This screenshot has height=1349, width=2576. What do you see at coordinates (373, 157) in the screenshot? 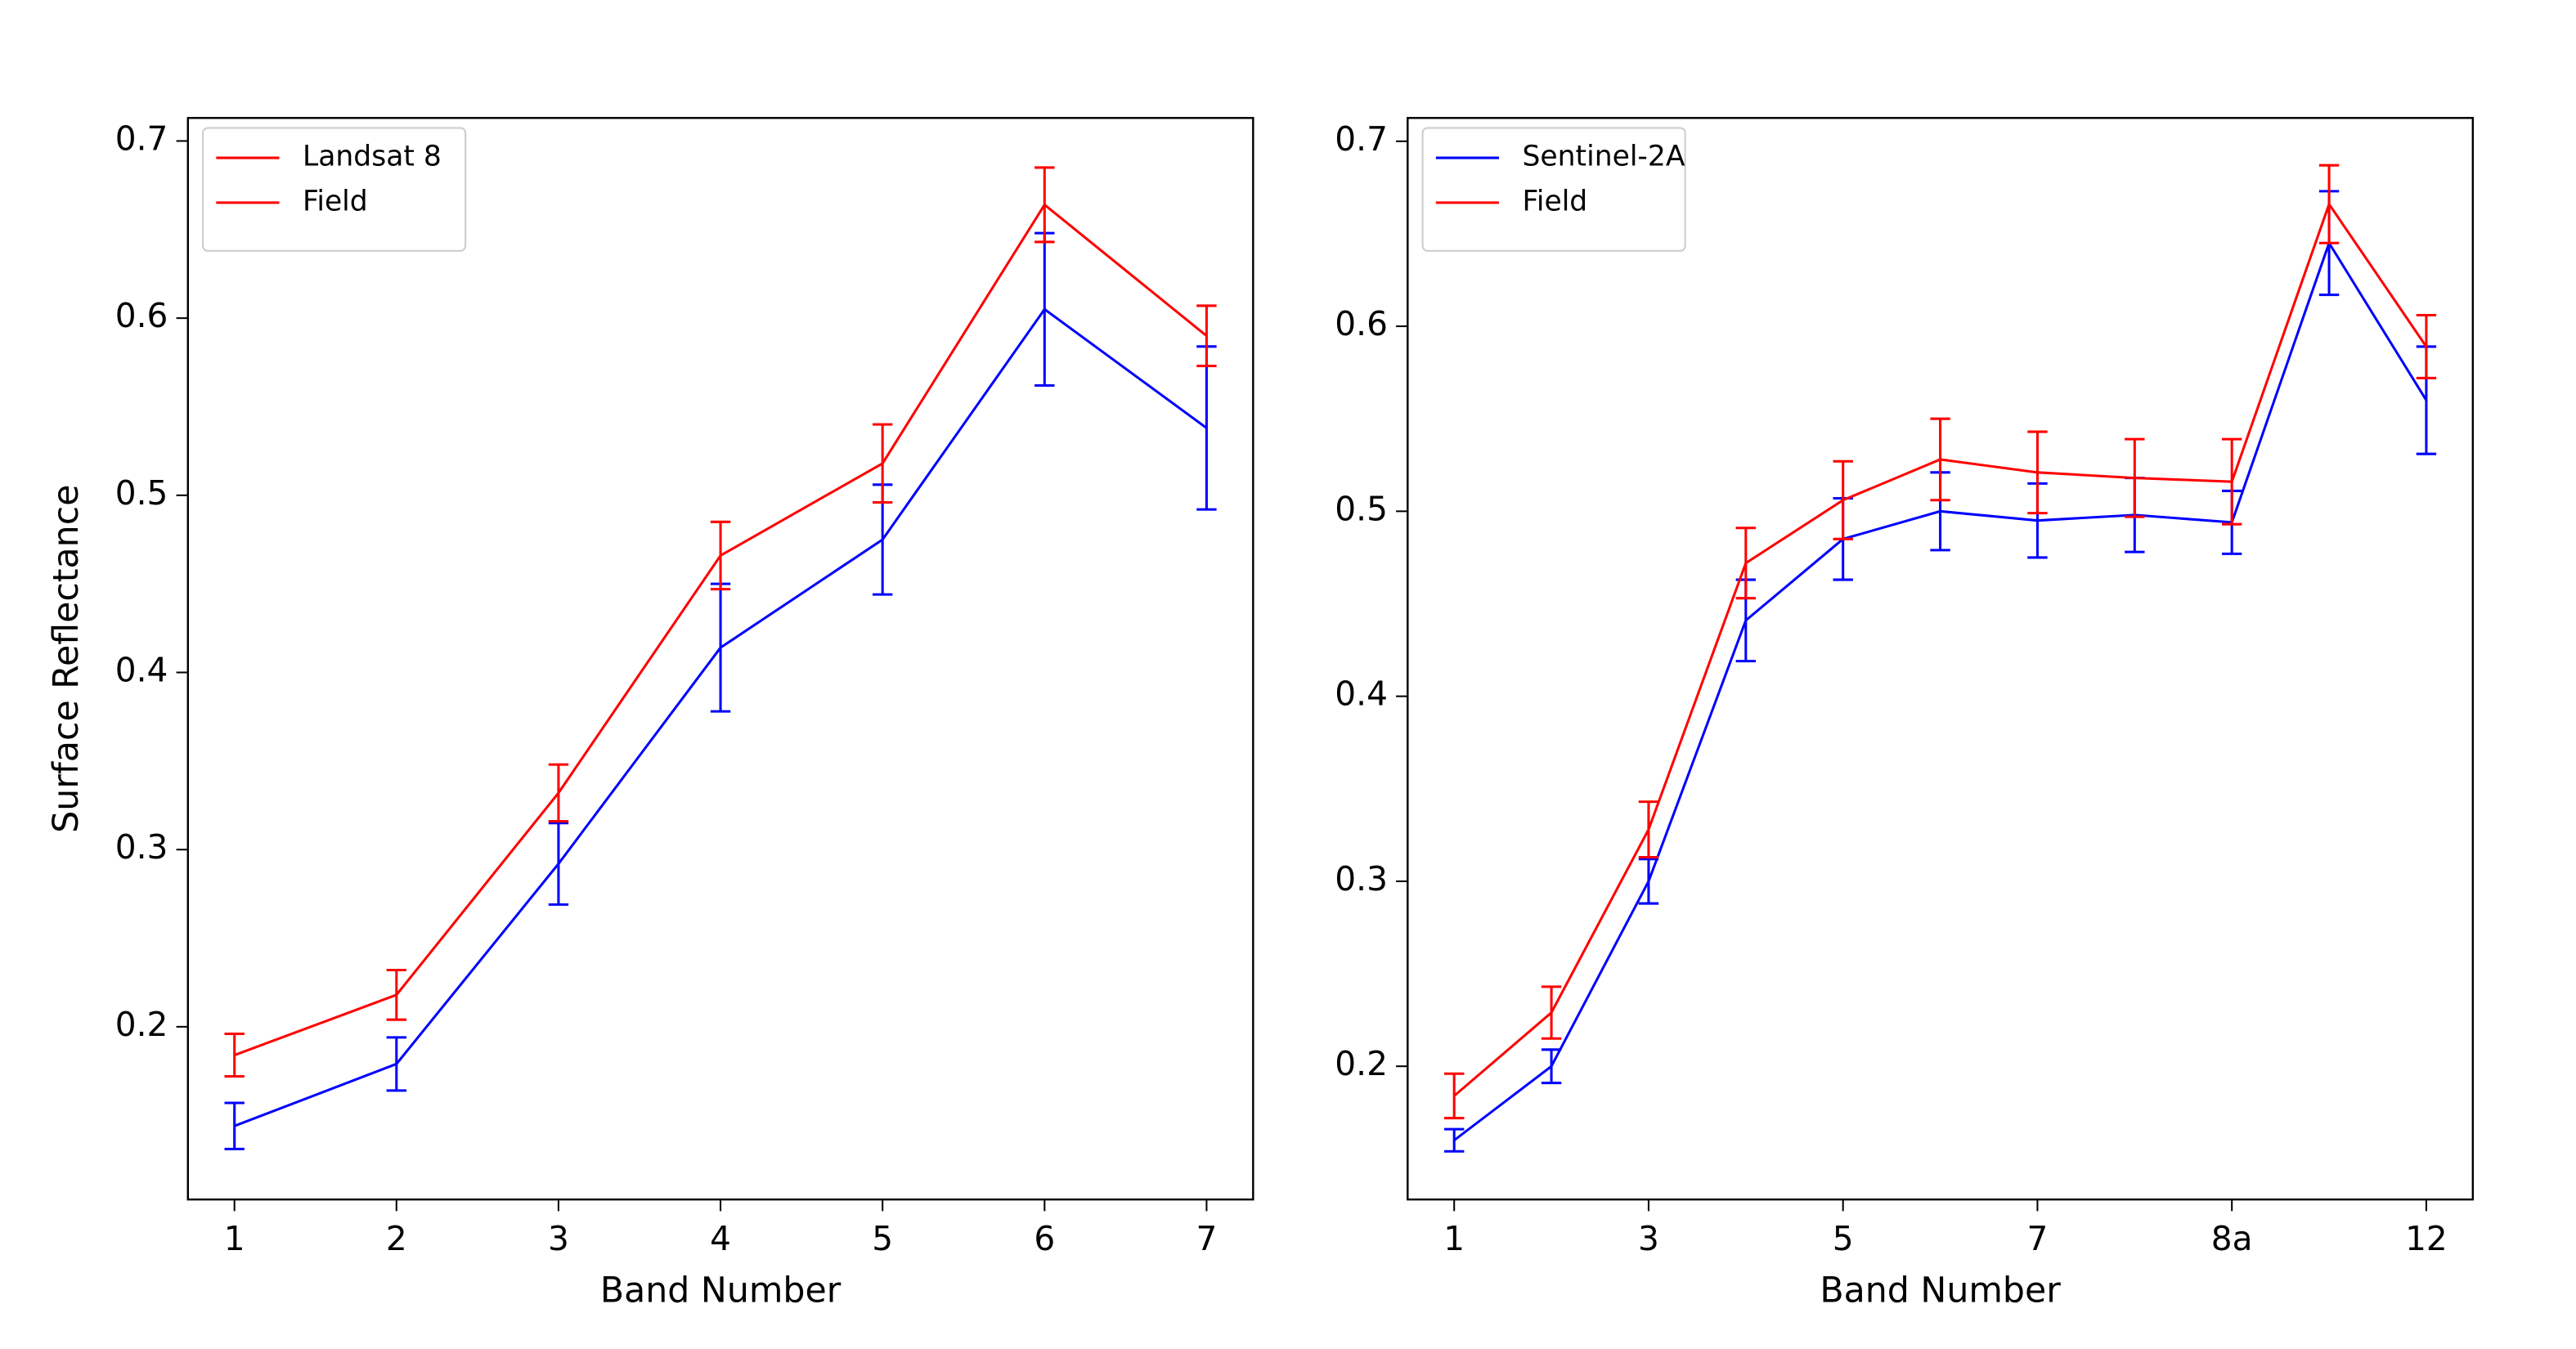
I see `legend-label: Landsat 8` at bounding box center [373, 157].